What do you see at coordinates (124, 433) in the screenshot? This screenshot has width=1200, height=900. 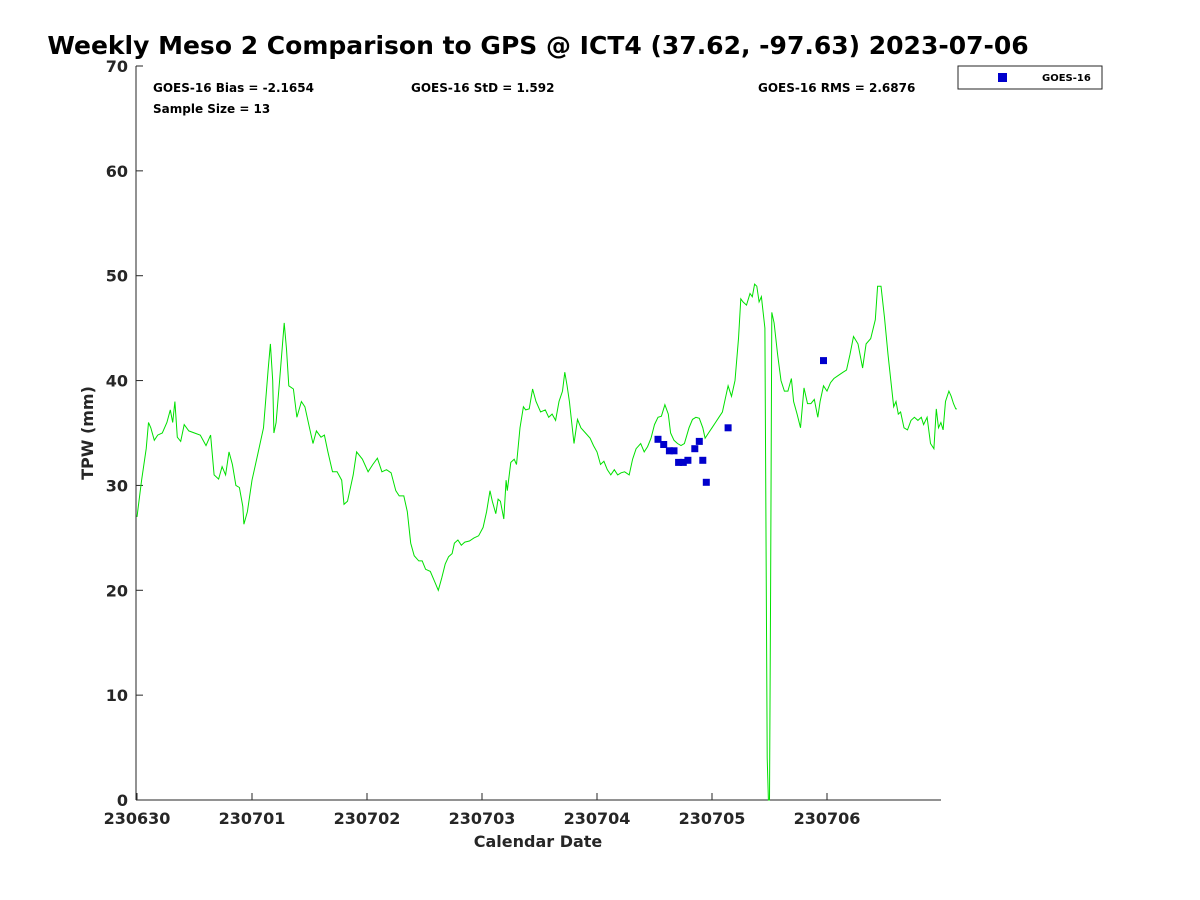 I see `y-ticks: 0 10 20 30 40 50 60 70` at bounding box center [124, 433].